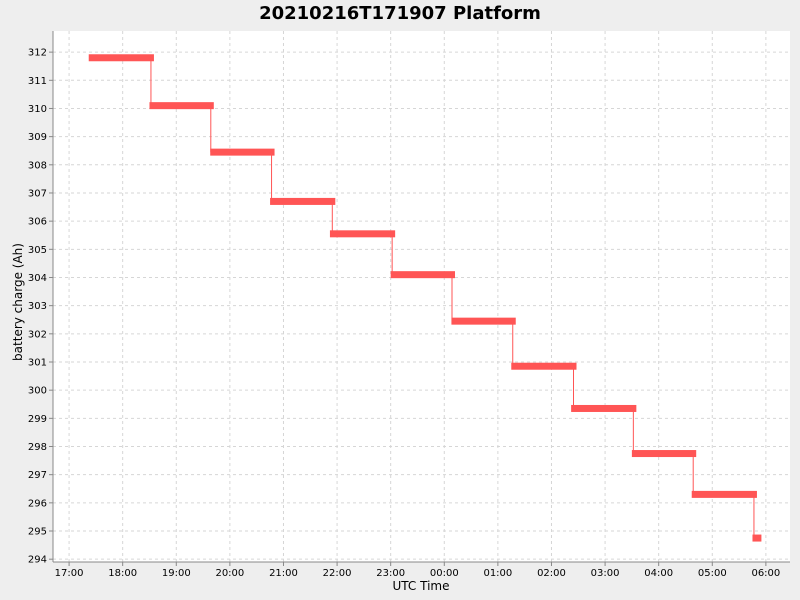  What do you see at coordinates (69, 573) in the screenshot?
I see `x-tick-label: 17:00` at bounding box center [69, 573].